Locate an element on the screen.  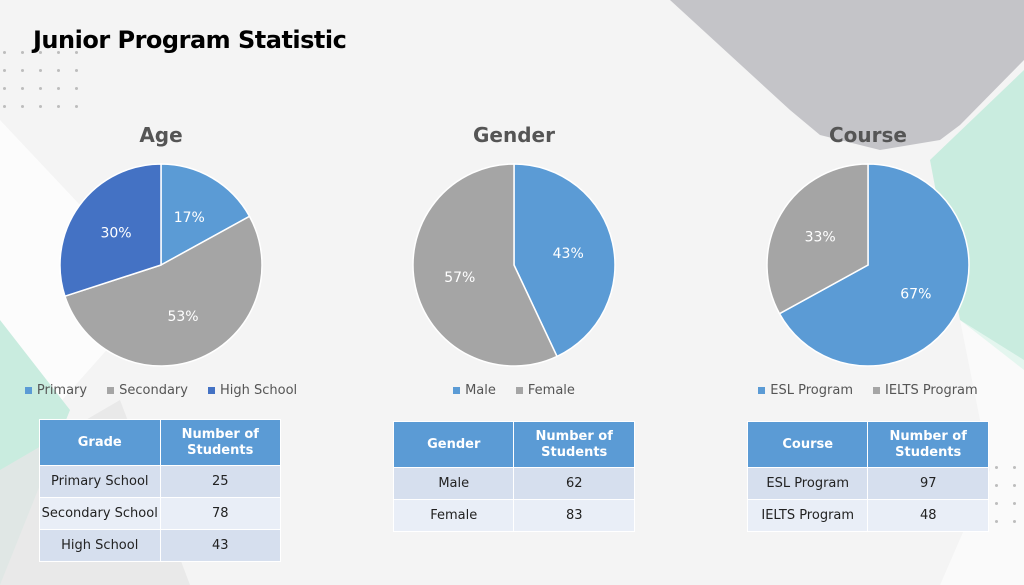
legend-label: Secondary is located at coordinates (153, 390).